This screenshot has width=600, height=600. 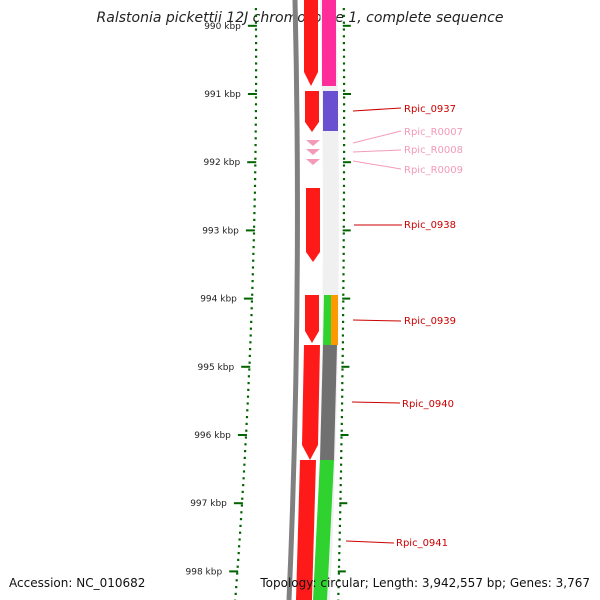 What do you see at coordinates (216, 368) in the screenshot?
I see `tick-label: 995 kbp` at bounding box center [216, 368].